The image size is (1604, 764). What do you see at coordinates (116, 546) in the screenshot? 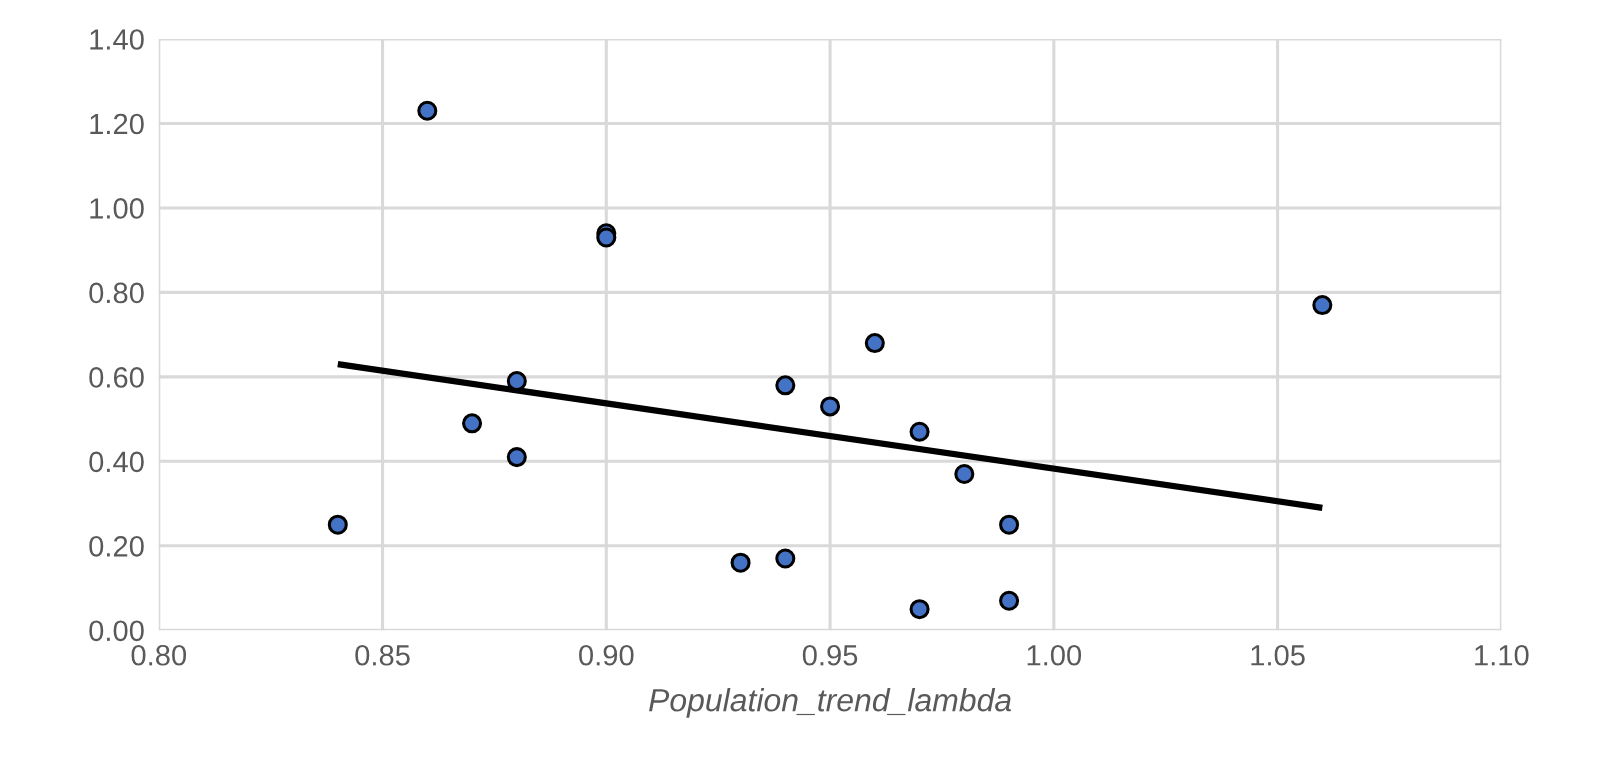
I see `y-tick-label: 0.20` at bounding box center [116, 546].